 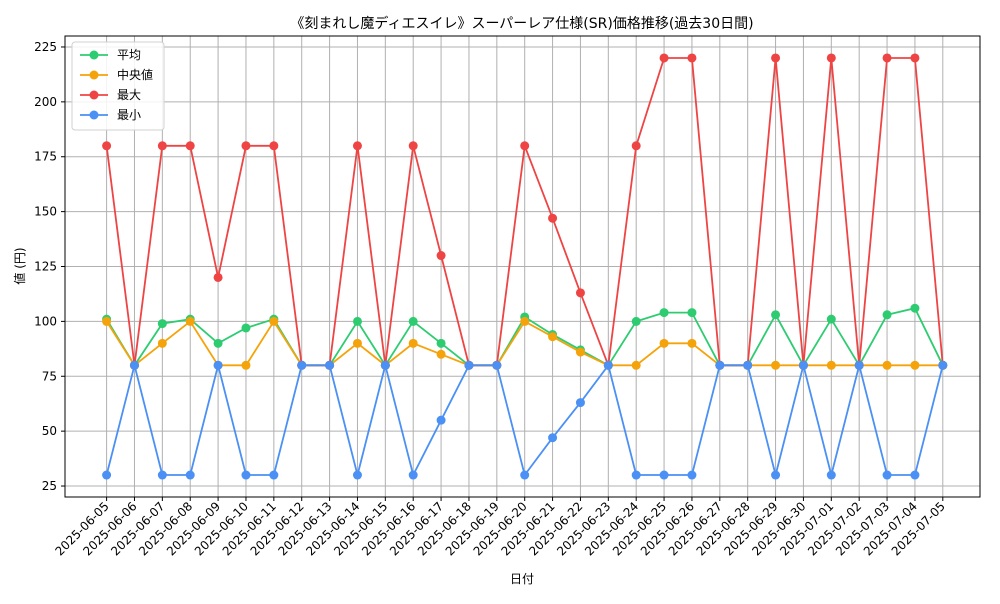 What do you see at coordinates (522, 579) in the screenshot?
I see `x-axis-label: 日付` at bounding box center [522, 579].